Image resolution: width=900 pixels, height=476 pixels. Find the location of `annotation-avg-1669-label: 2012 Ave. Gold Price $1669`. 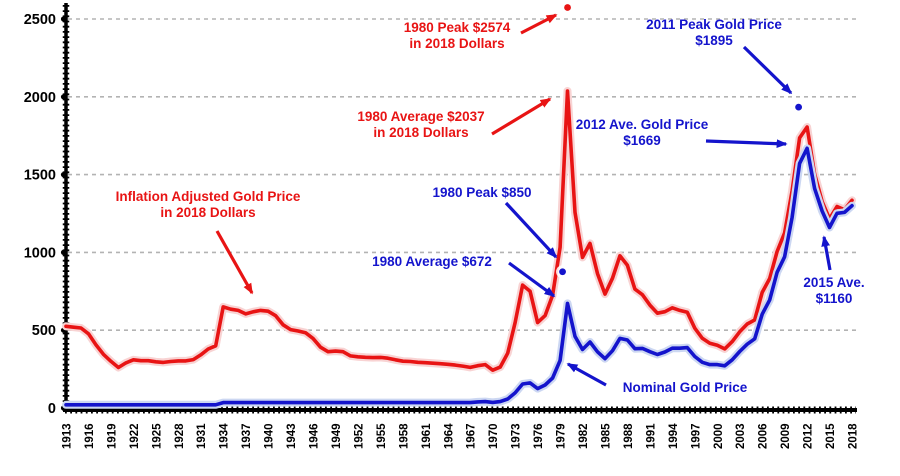

annotation-avg-1669-label: 2012 Ave. Gold Price $1669 is located at coordinates (682, 133).